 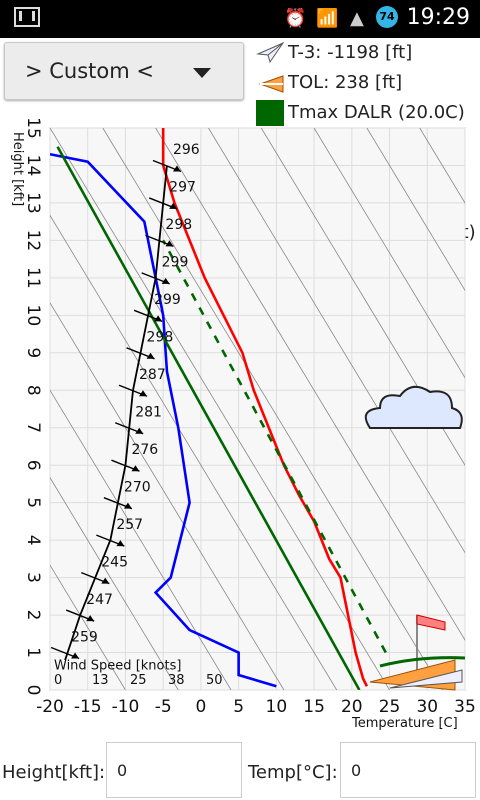 What do you see at coordinates (89, 71) in the screenshot?
I see `dropdown-selected-label: > Custom <` at bounding box center [89, 71].